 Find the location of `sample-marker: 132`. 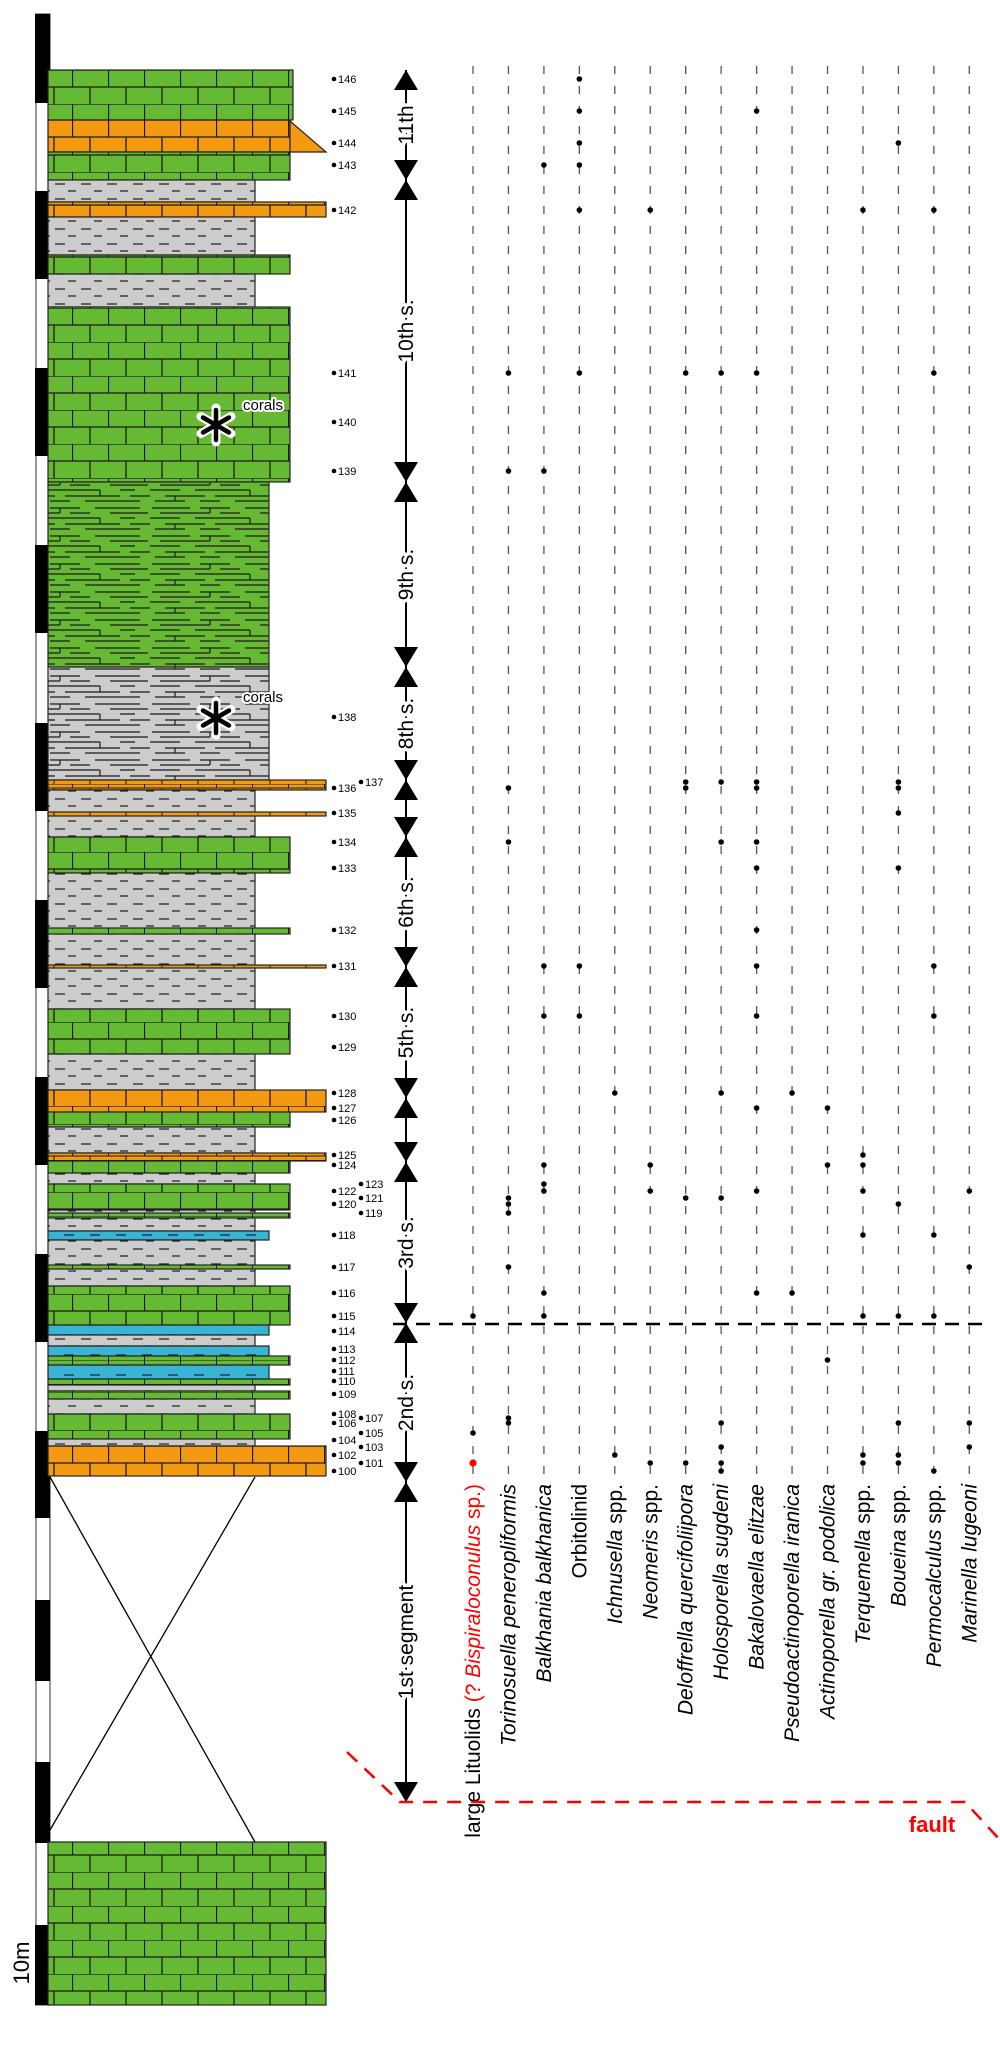

sample-marker: 132 is located at coordinates (343, 931).